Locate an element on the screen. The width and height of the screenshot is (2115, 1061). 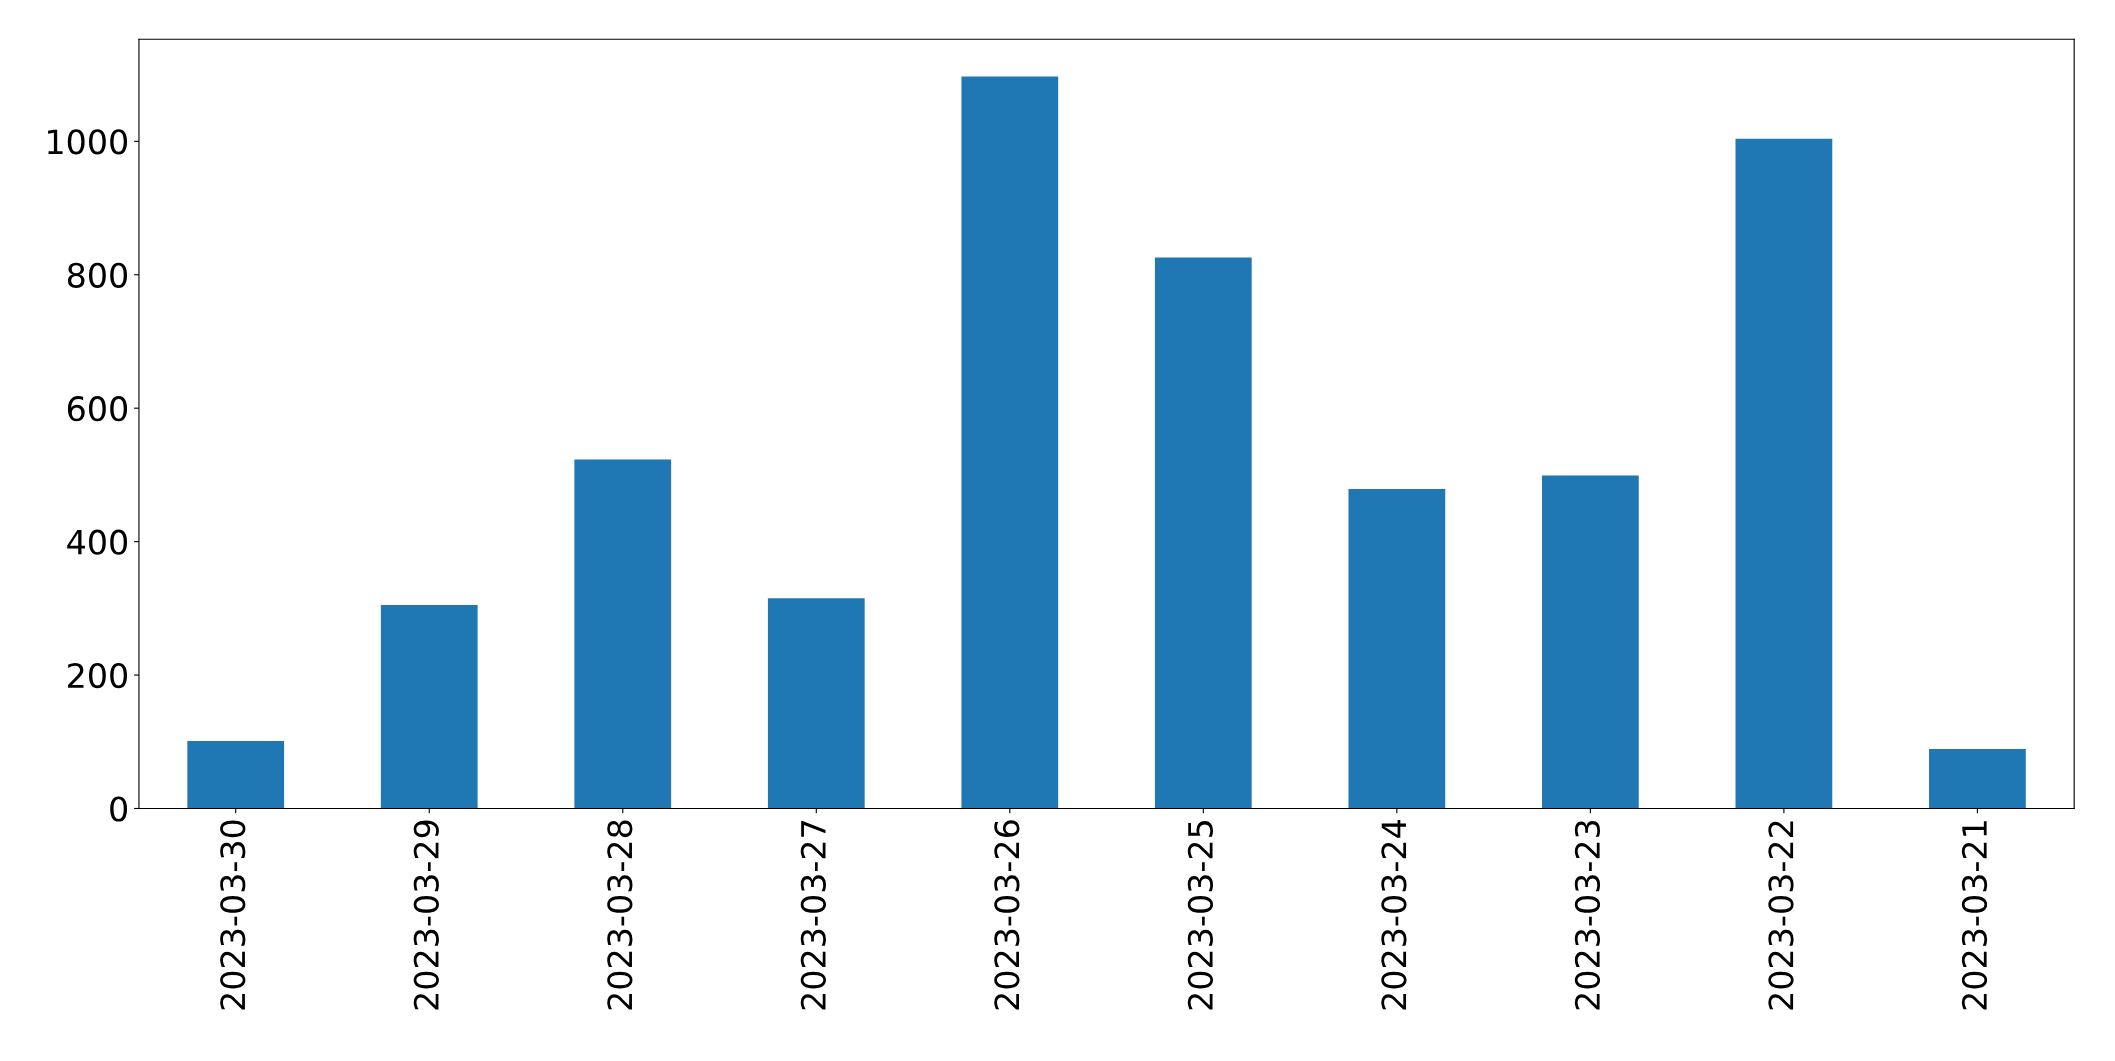
x-tick-label: 2023-03-24 is located at coordinates (1394, 915).